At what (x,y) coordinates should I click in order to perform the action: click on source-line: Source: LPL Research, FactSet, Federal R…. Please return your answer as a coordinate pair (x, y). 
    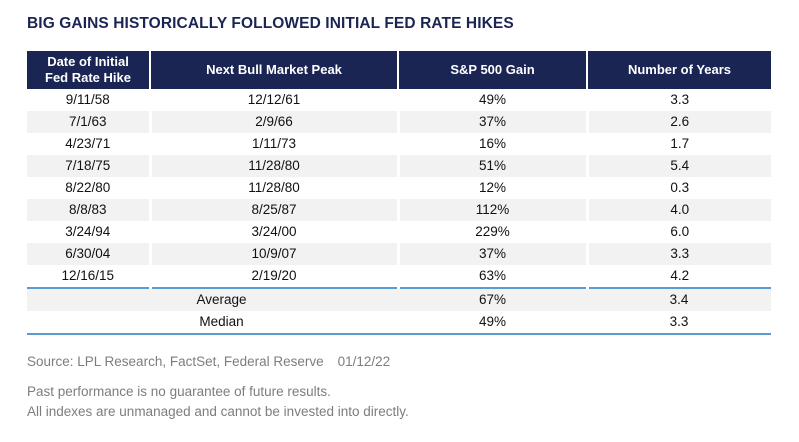
    Looking at the image, I should click on (399, 361).